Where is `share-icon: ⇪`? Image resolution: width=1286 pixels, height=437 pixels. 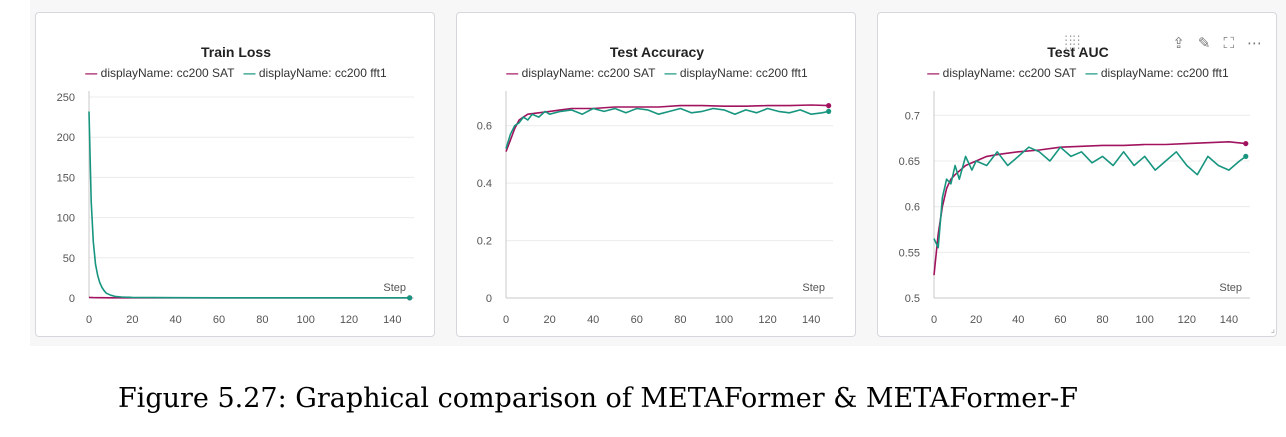 share-icon: ⇪ is located at coordinates (1178, 43).